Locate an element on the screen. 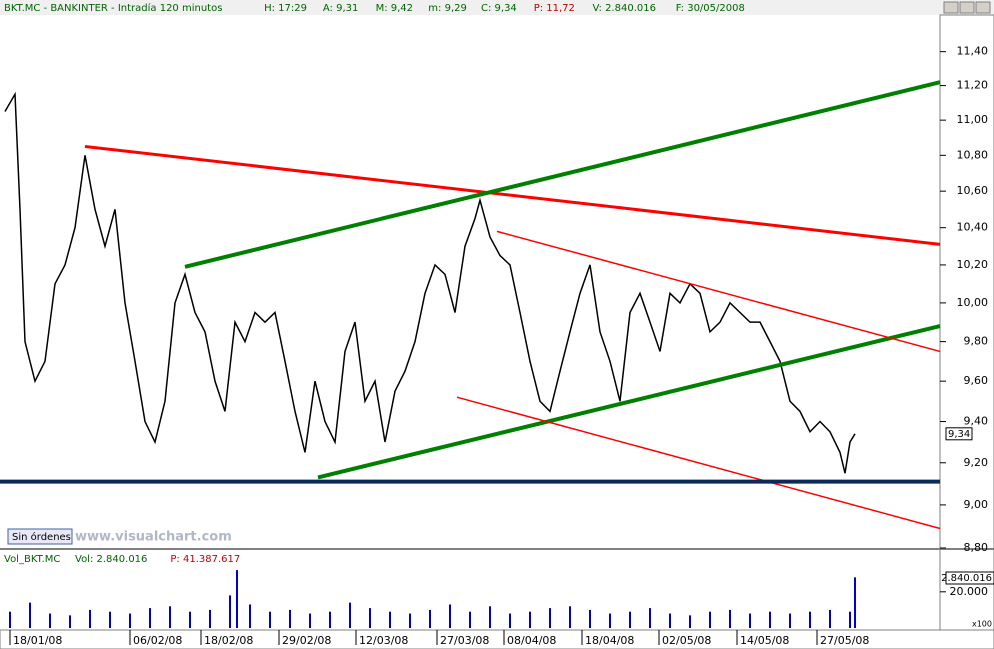 The height and width of the screenshot is (649, 994). y-tick-label: 10,80 is located at coordinates (973, 154).